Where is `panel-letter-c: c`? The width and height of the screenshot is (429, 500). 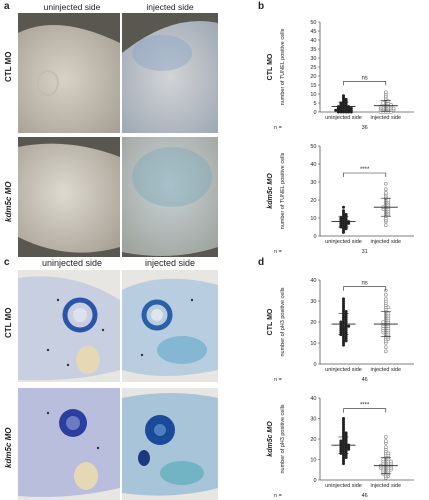 panel-letter-c: c is located at coordinates (7, 262).